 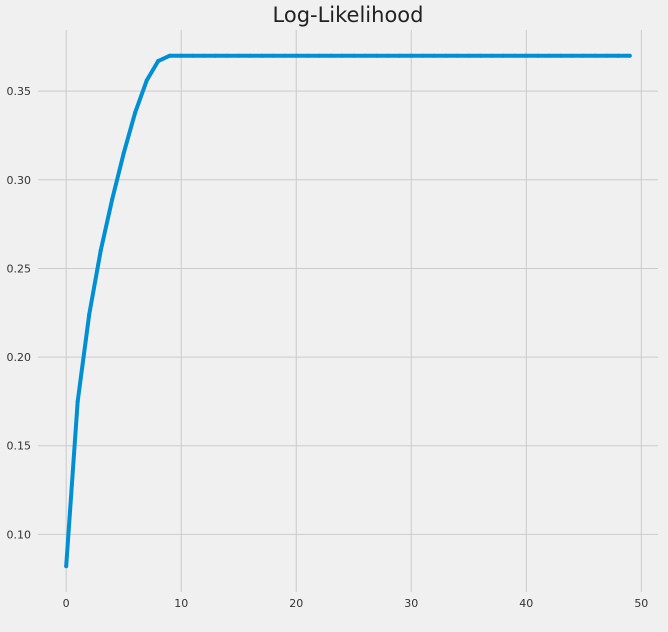 What do you see at coordinates (19, 357) in the screenshot?
I see `y-tick-label: 0.20` at bounding box center [19, 357].